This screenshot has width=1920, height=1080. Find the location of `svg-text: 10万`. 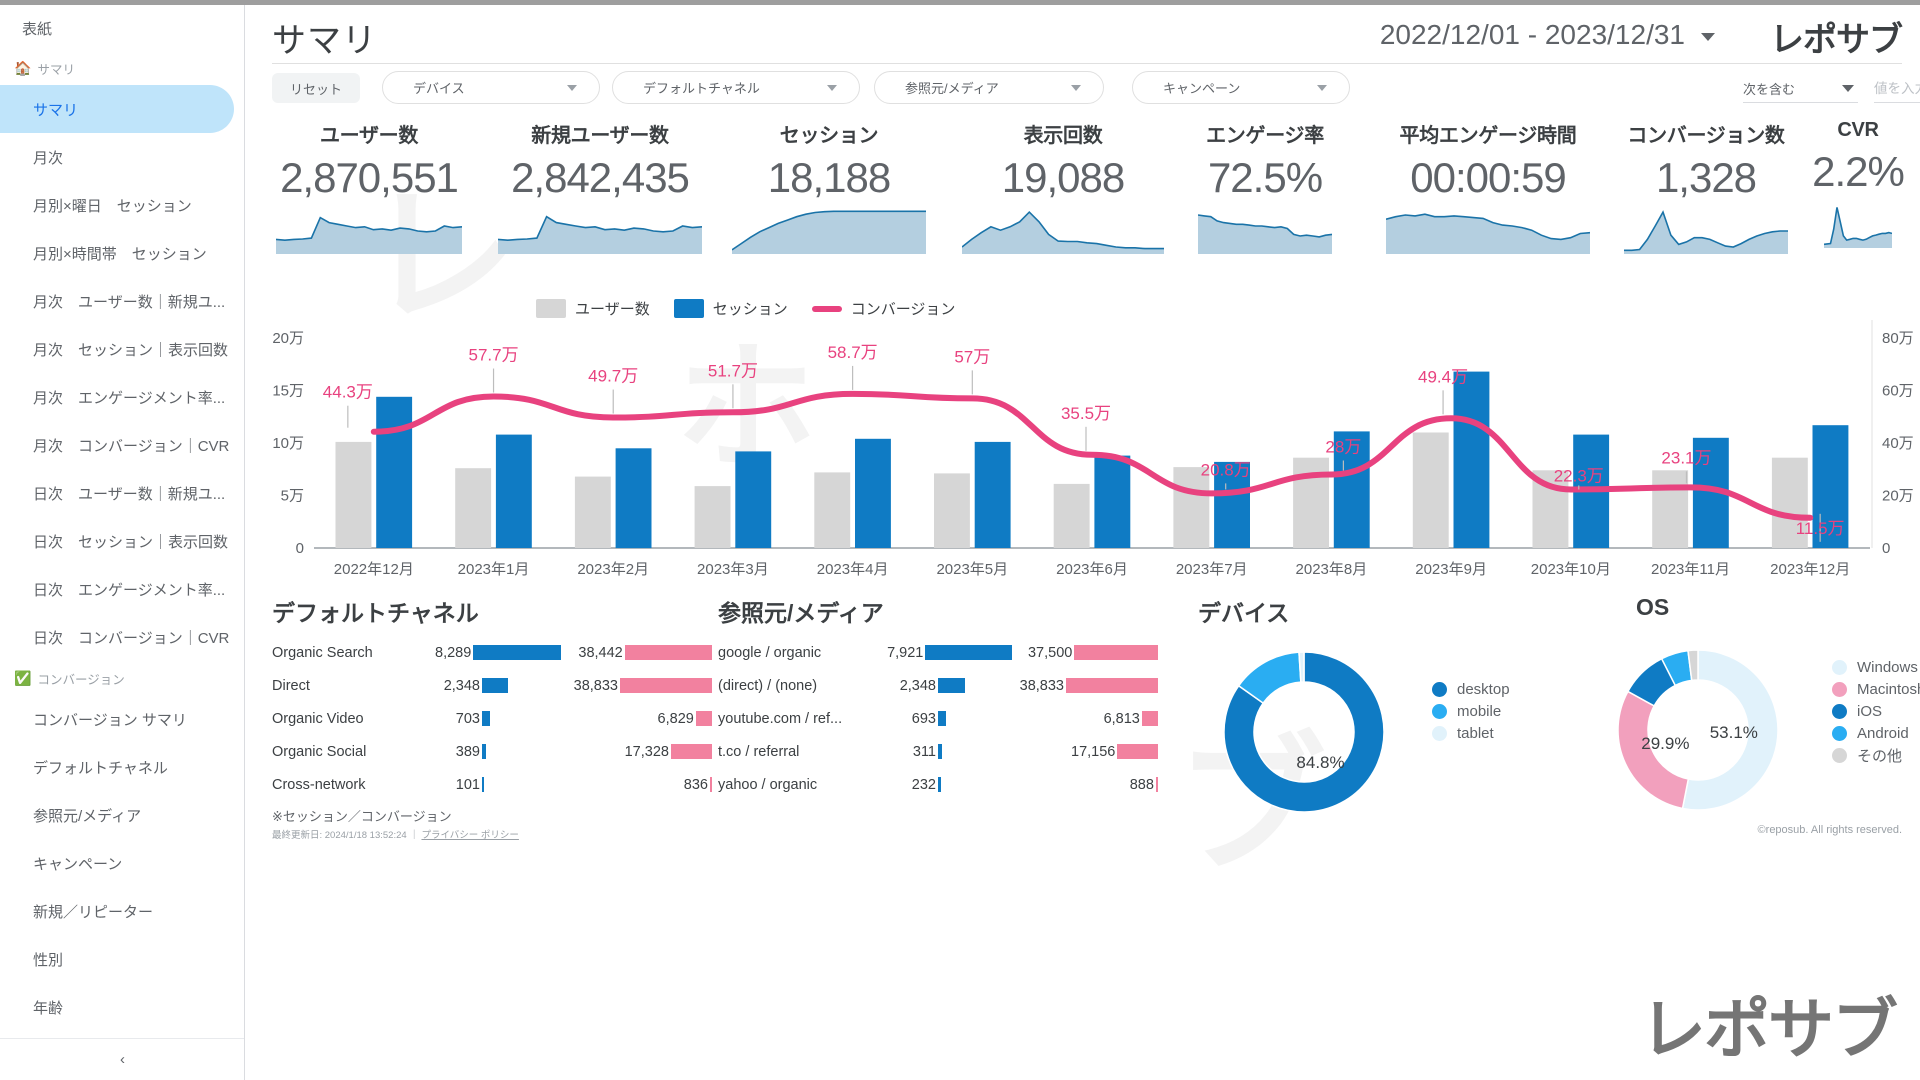

svg-text: 10万 is located at coordinates (288, 443).